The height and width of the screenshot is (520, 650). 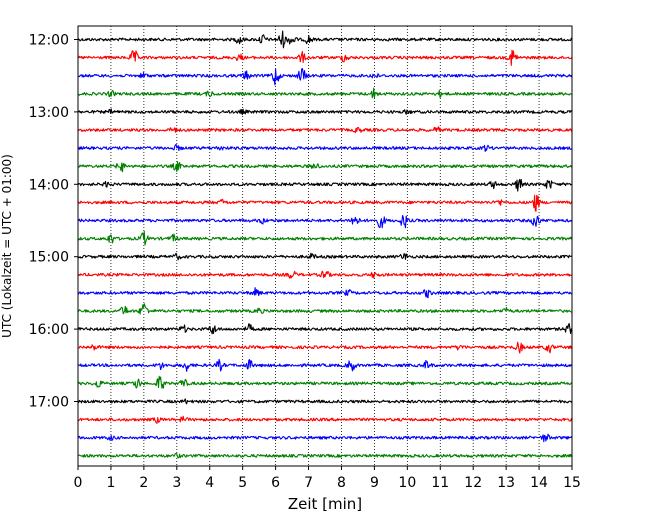 What do you see at coordinates (49, 403) in the screenshot?
I see `y-tick-label: 17:00` at bounding box center [49, 403].